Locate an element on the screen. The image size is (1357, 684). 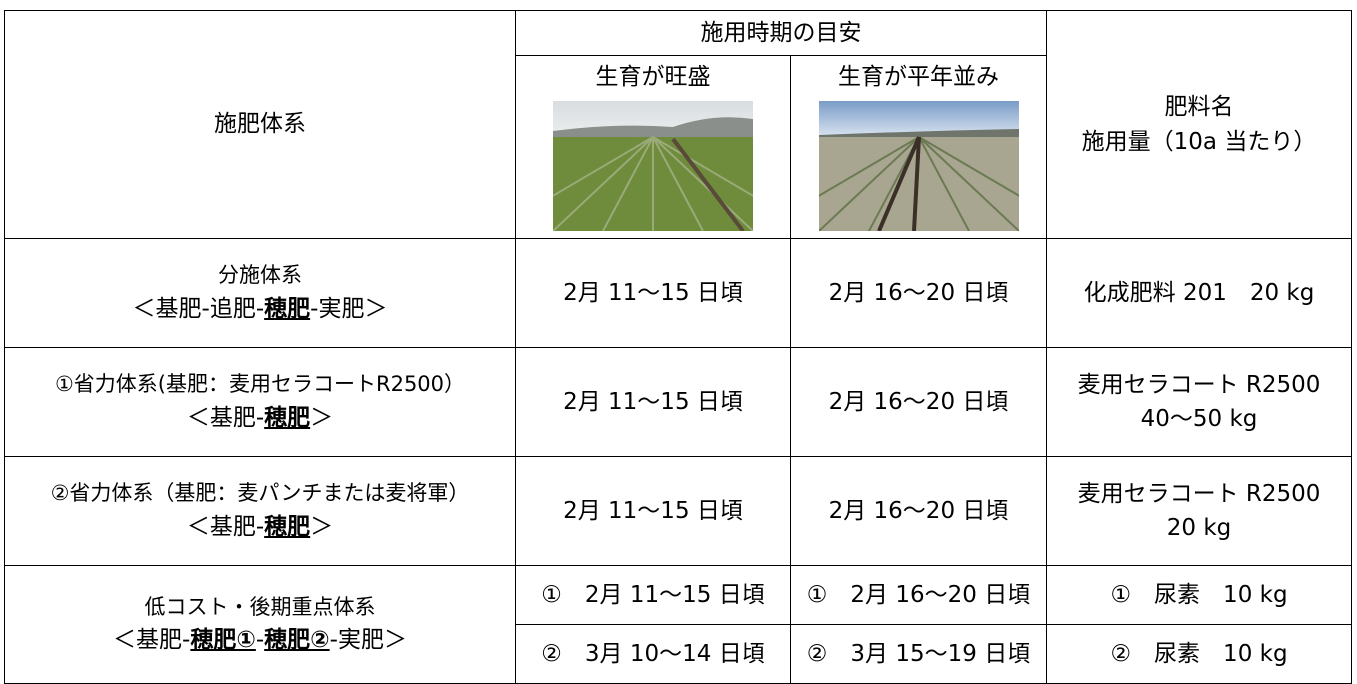
fertilizer-cell: ① 尿素 10 kg is located at coordinates (1199, 595).